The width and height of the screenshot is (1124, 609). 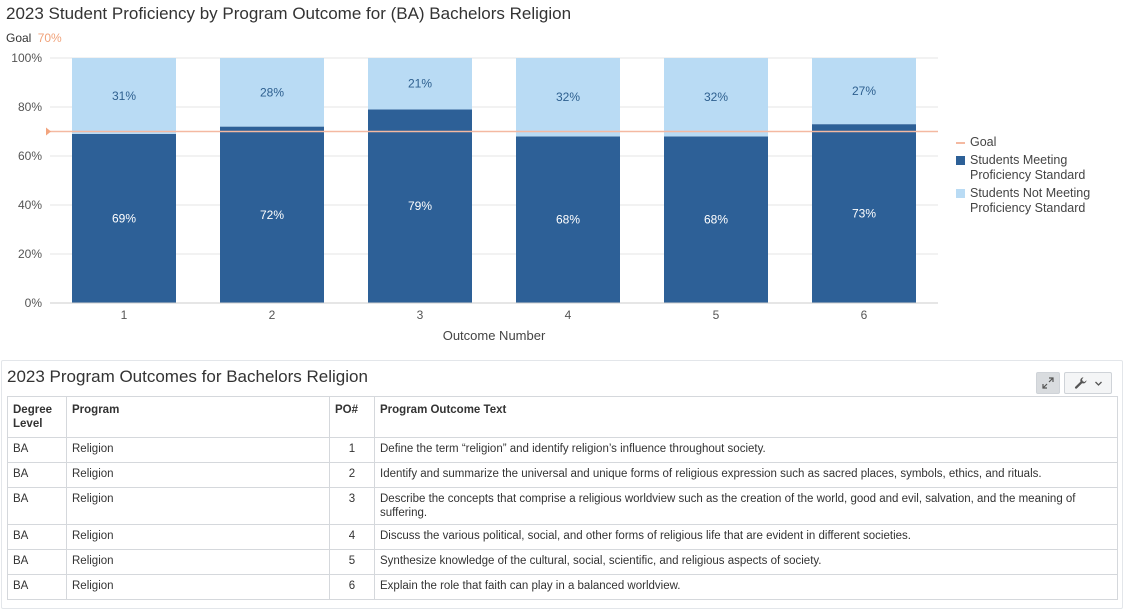 What do you see at coordinates (30, 254) in the screenshot?
I see `y-tick-label: 20%` at bounding box center [30, 254].